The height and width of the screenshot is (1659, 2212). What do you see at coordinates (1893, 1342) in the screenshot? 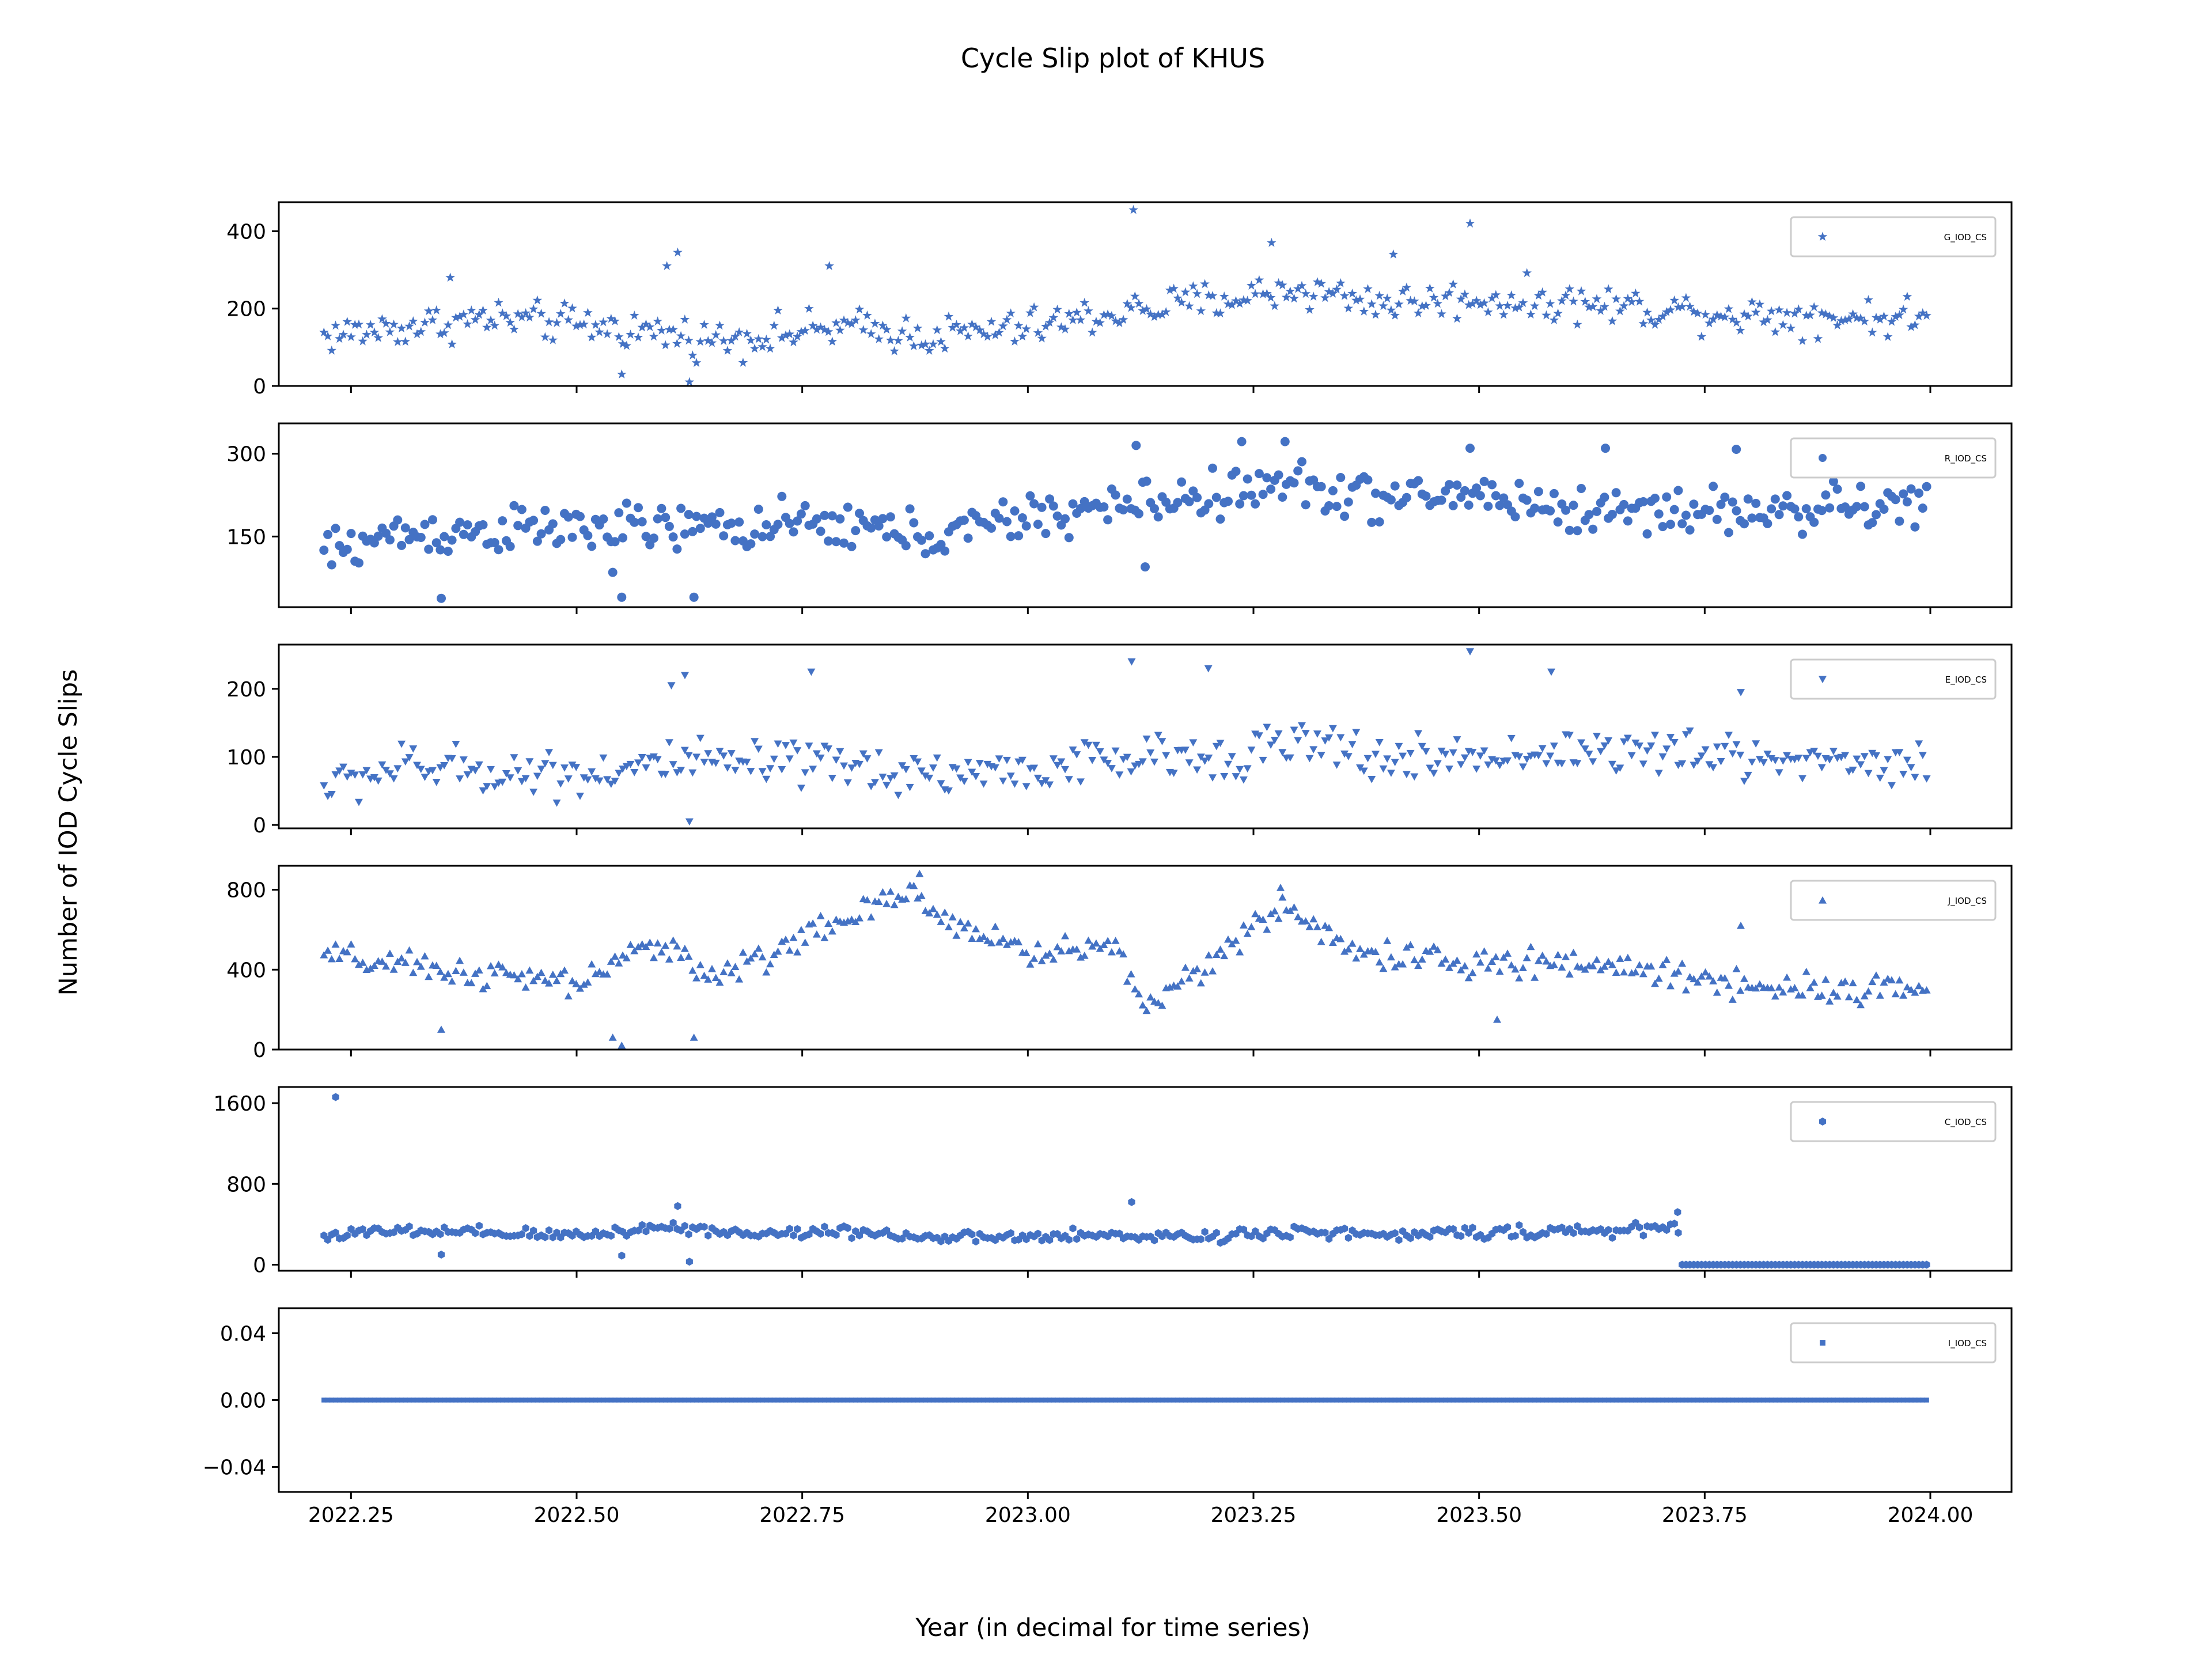
I see `legend: I_IOD_CS` at bounding box center [1893, 1342].